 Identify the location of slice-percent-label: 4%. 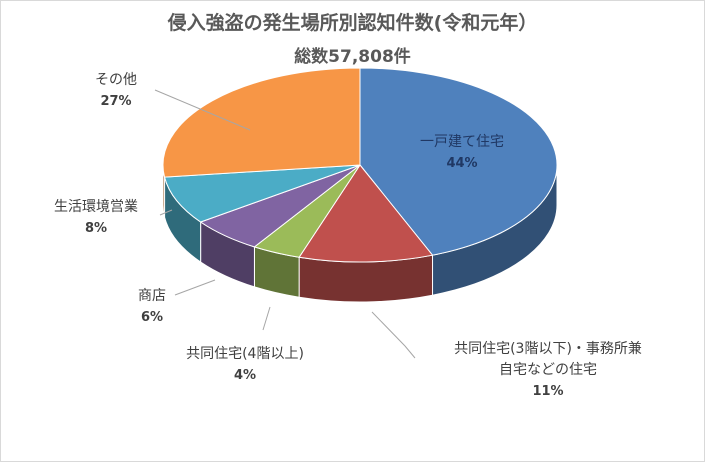
(245, 375).